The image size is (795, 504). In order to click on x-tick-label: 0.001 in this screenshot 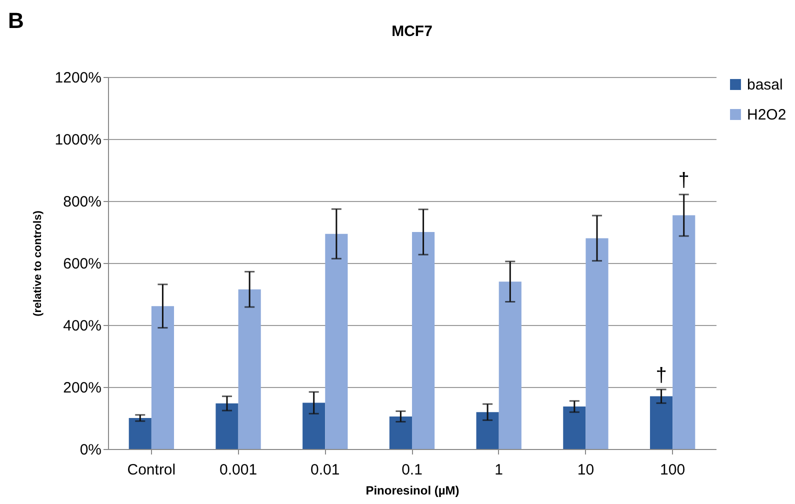, I will do `click(239, 470)`.